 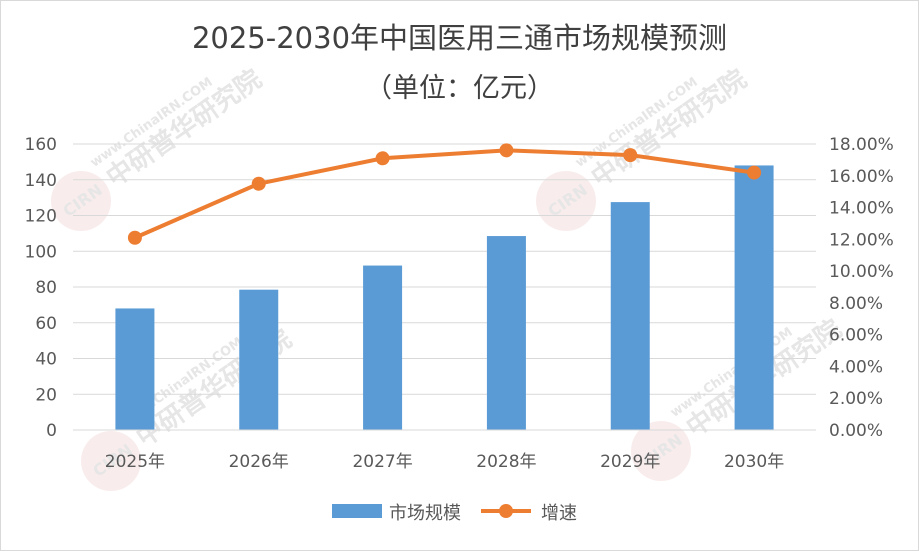 I want to click on chart-subtitle: （单位：亿元）, so click(x=459, y=88).